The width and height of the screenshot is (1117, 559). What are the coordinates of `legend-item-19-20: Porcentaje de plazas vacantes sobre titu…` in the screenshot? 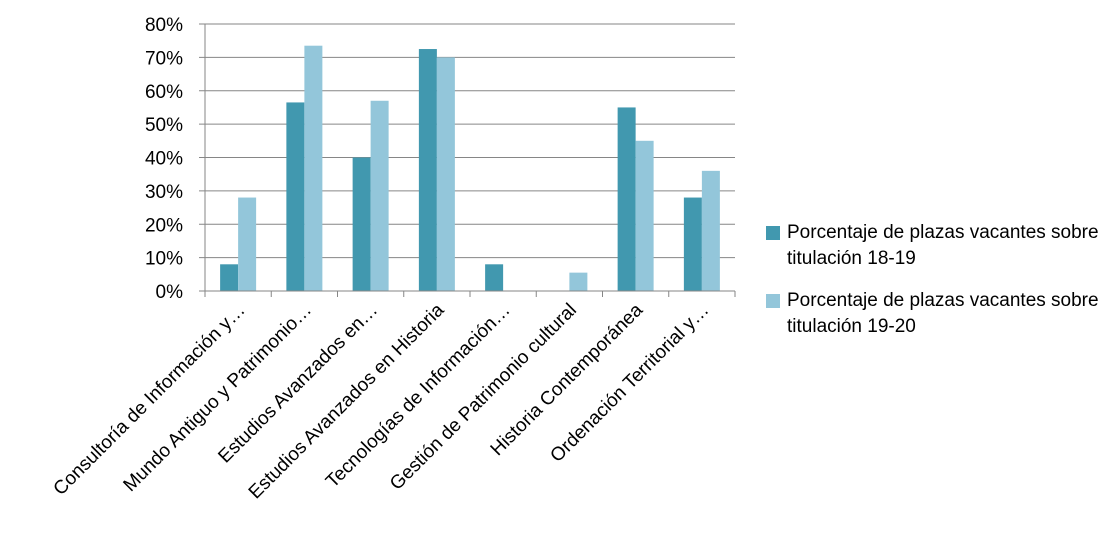 It's located at (941, 314).